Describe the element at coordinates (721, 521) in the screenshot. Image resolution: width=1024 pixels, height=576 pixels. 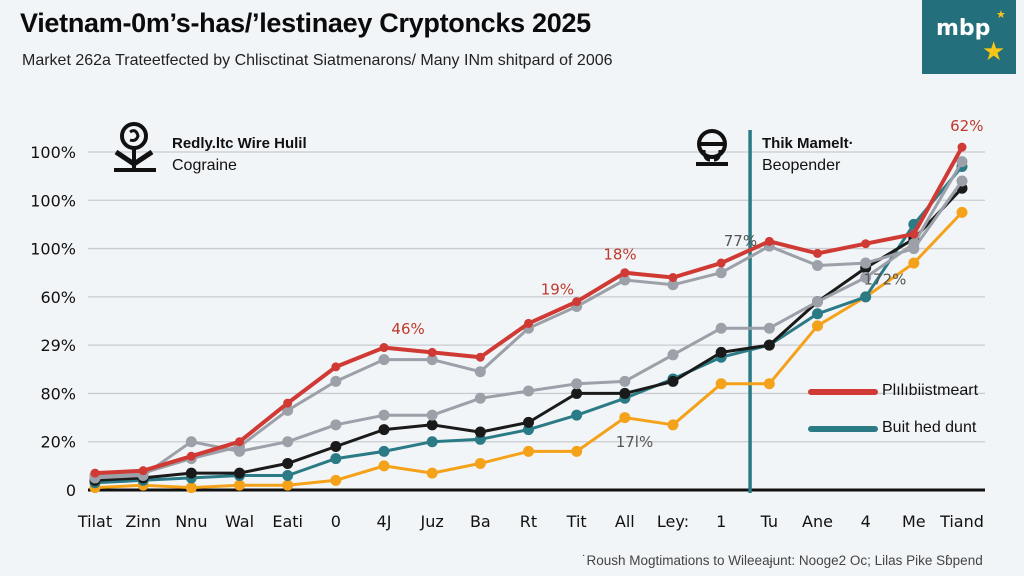
I see `x-tick-label: 1` at that location.